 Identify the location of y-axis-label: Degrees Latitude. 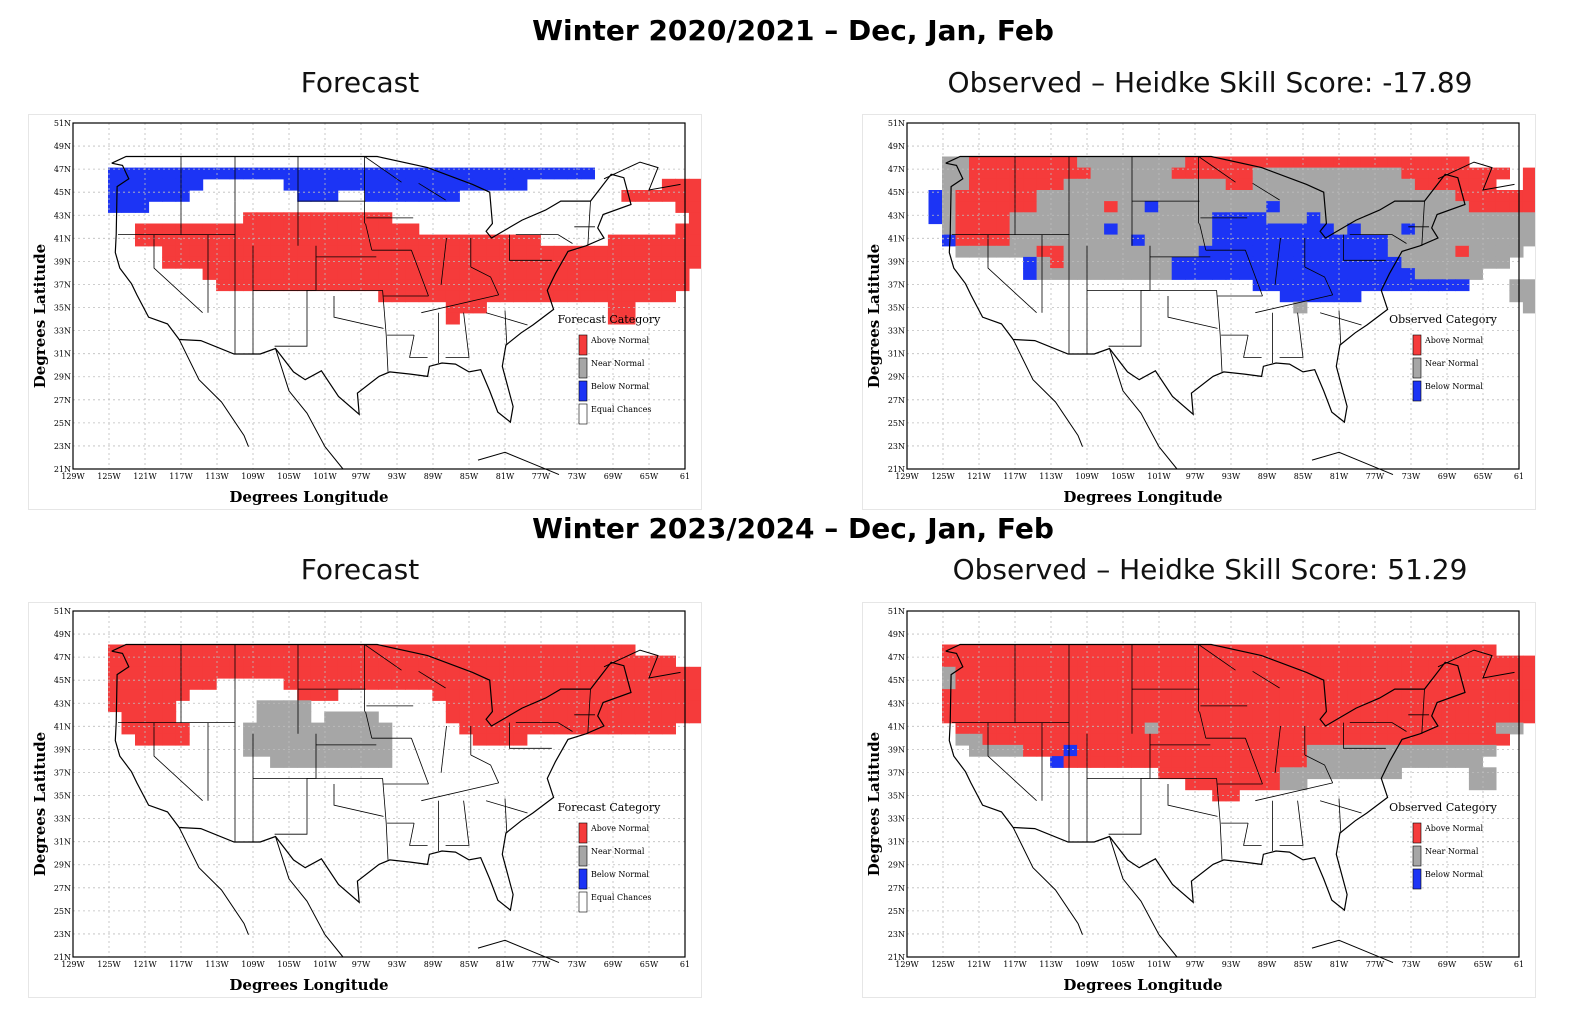
(874, 804).